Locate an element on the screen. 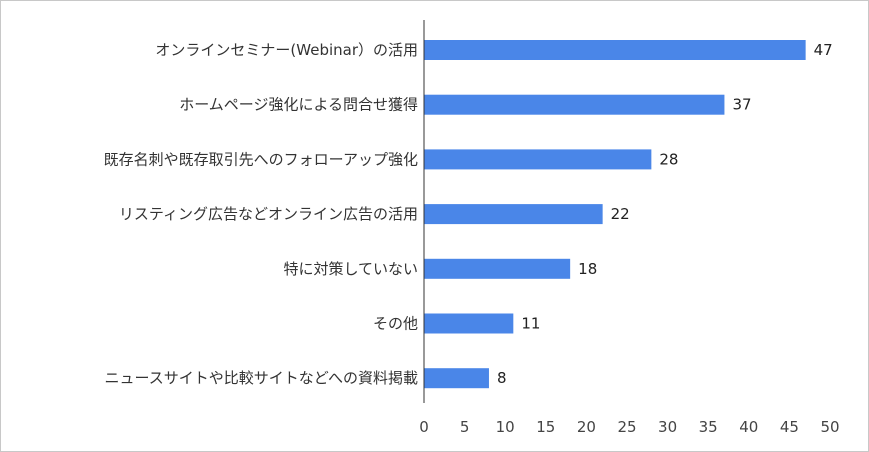  category-label-4: 特に対策していない is located at coordinates (350, 269).